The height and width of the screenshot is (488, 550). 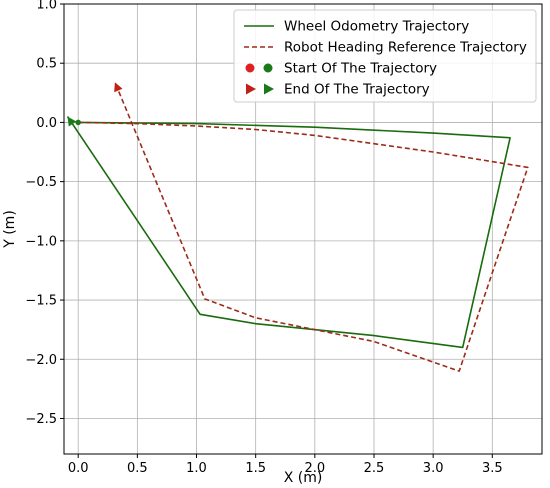 What do you see at coordinates (492, 468) in the screenshot?
I see `x-tick-label: 3.5` at bounding box center [492, 468].